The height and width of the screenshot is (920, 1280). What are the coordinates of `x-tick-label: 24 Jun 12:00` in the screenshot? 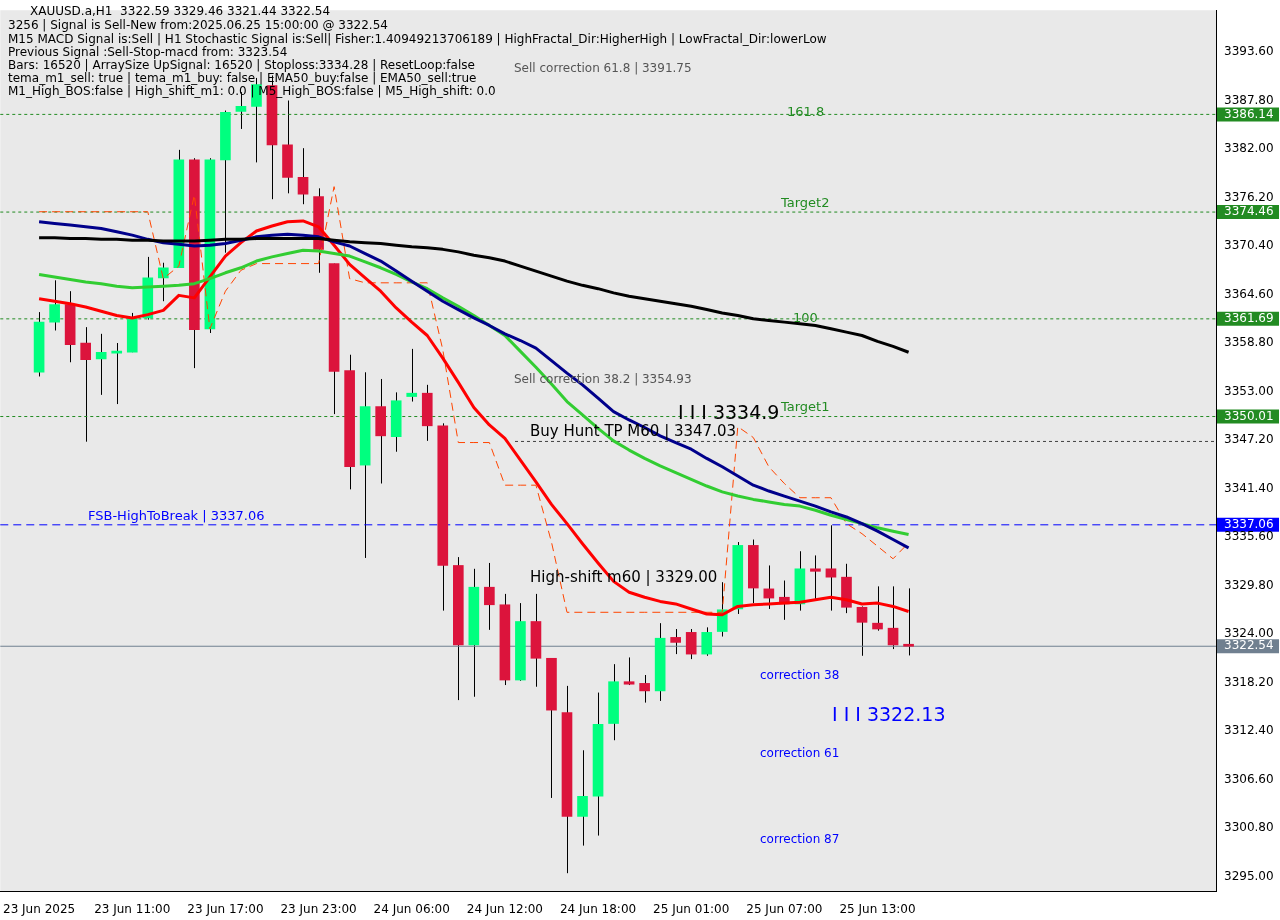 It's located at (505, 908).